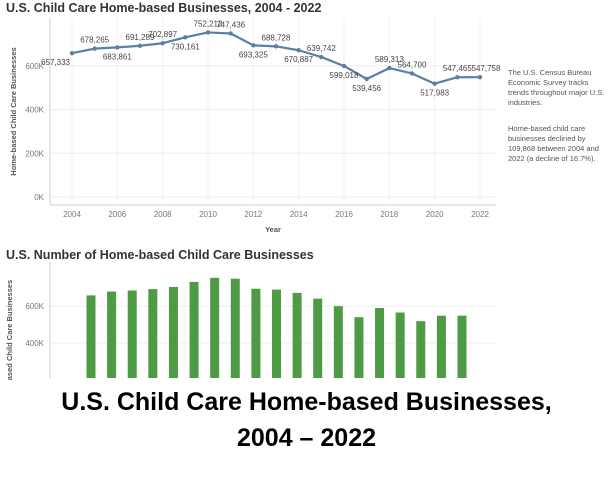 The image size is (613, 504). What do you see at coordinates (253, 54) in the screenshot?
I see `data-label: 693,325` at bounding box center [253, 54].